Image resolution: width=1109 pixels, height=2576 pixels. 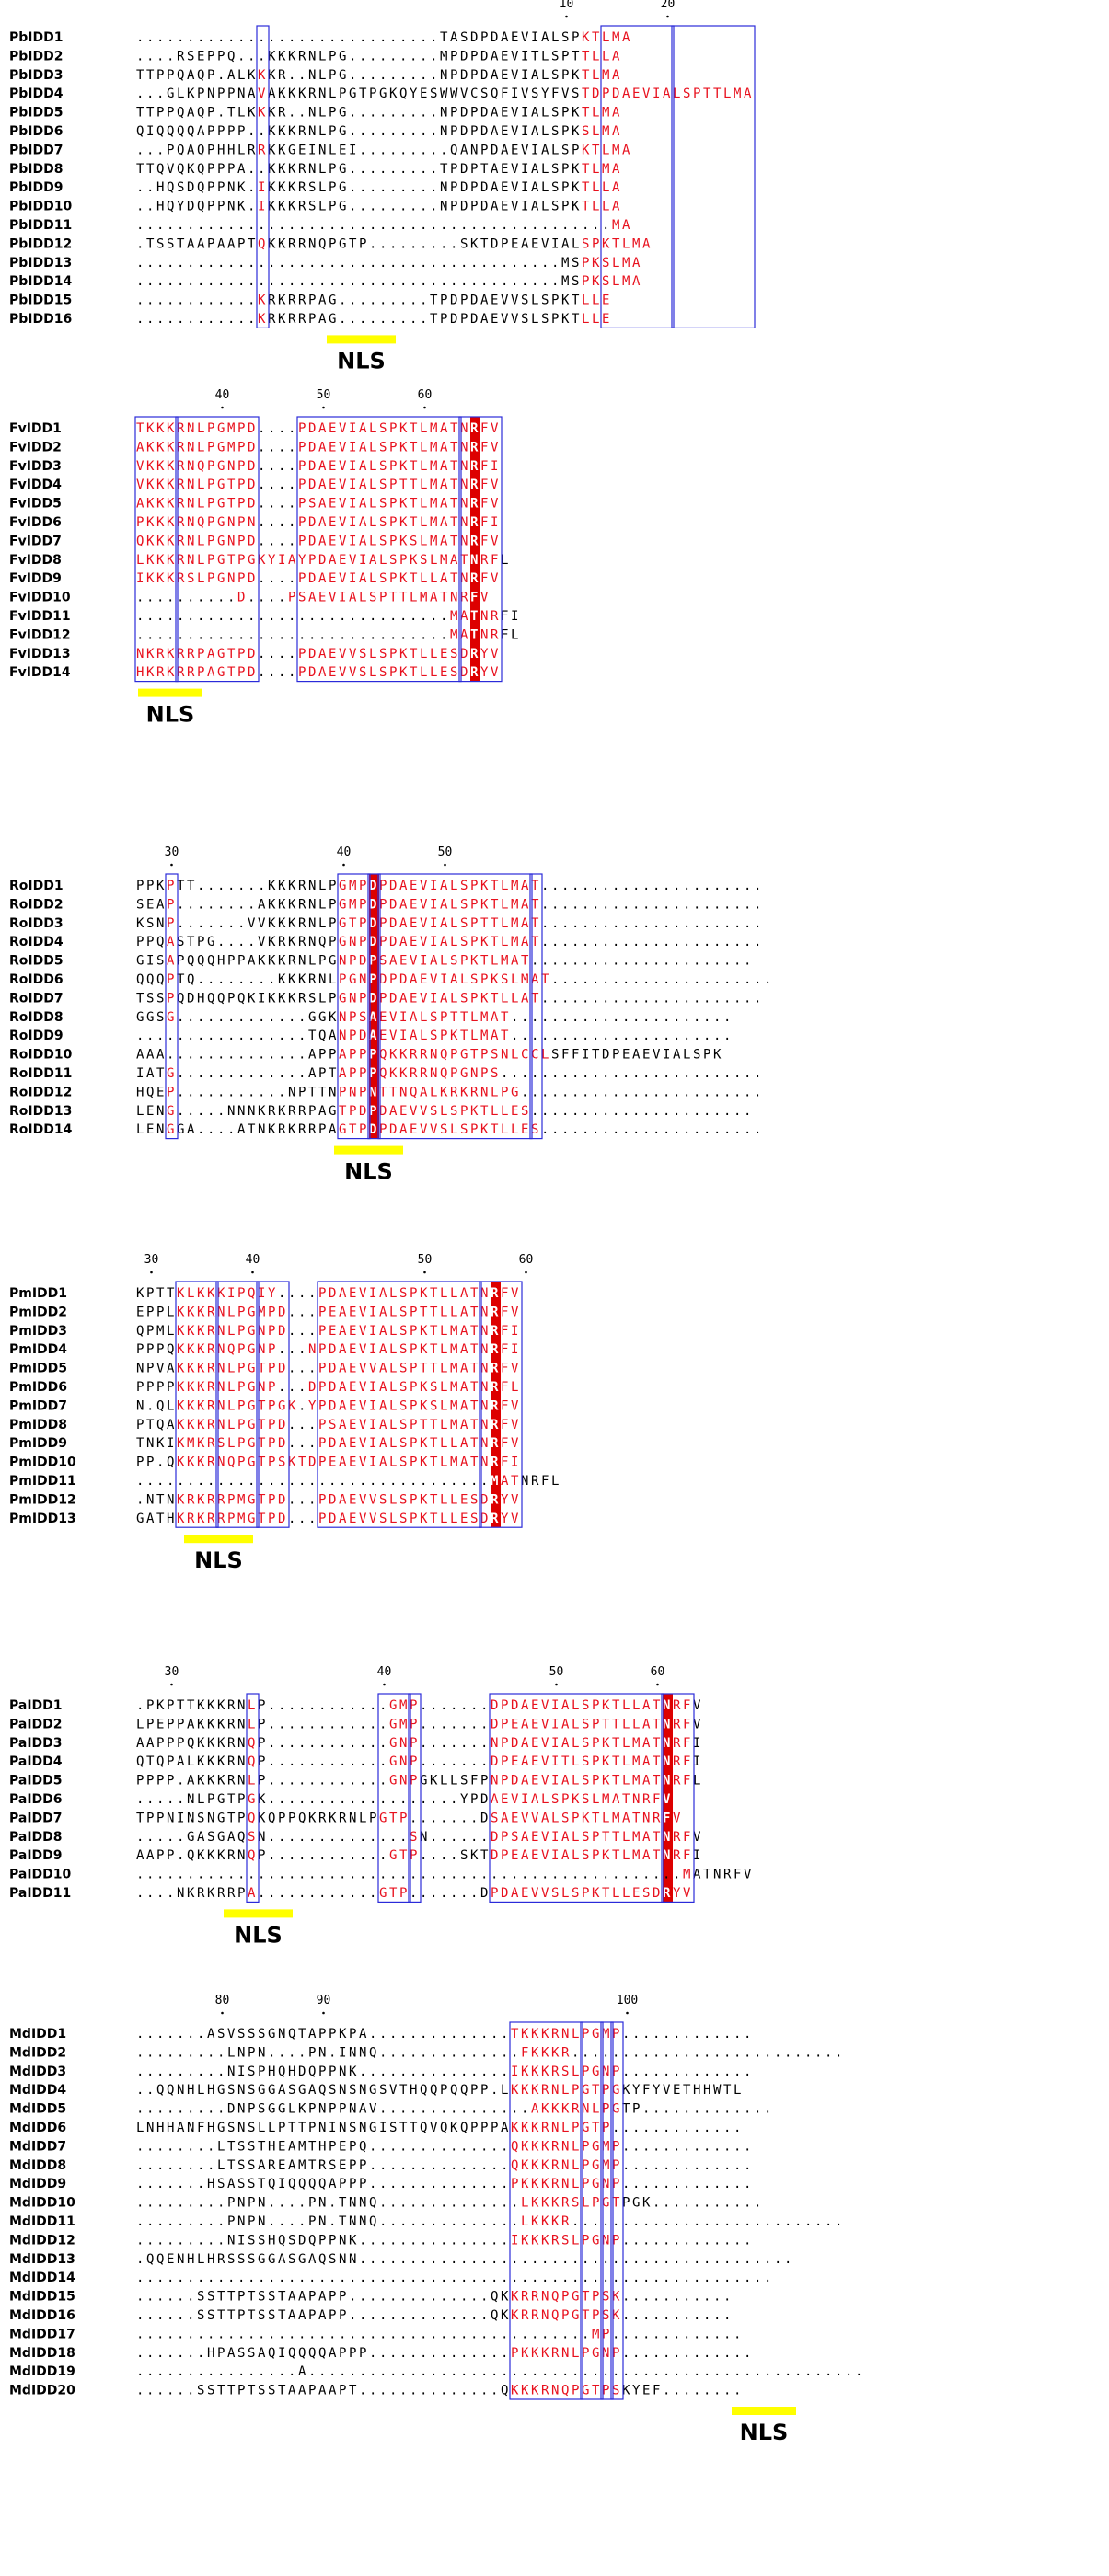 What do you see at coordinates (36, 1724) in the screenshot?
I see `sequence-name: PaIDD2` at bounding box center [36, 1724].